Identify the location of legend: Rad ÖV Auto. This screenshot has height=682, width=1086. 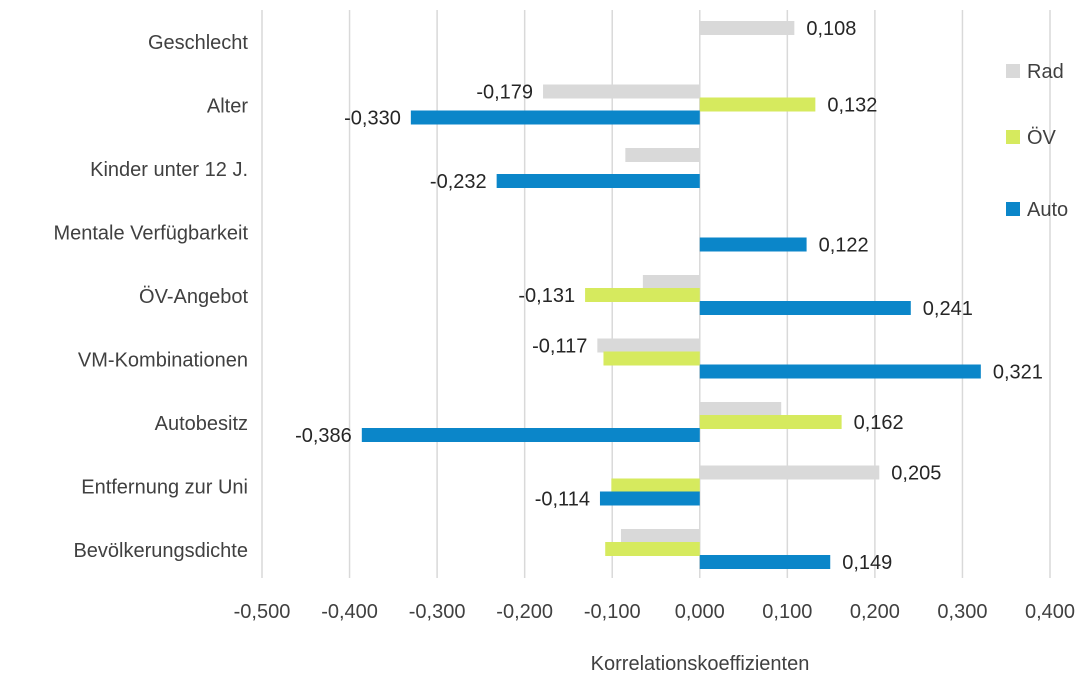
(1037, 141).